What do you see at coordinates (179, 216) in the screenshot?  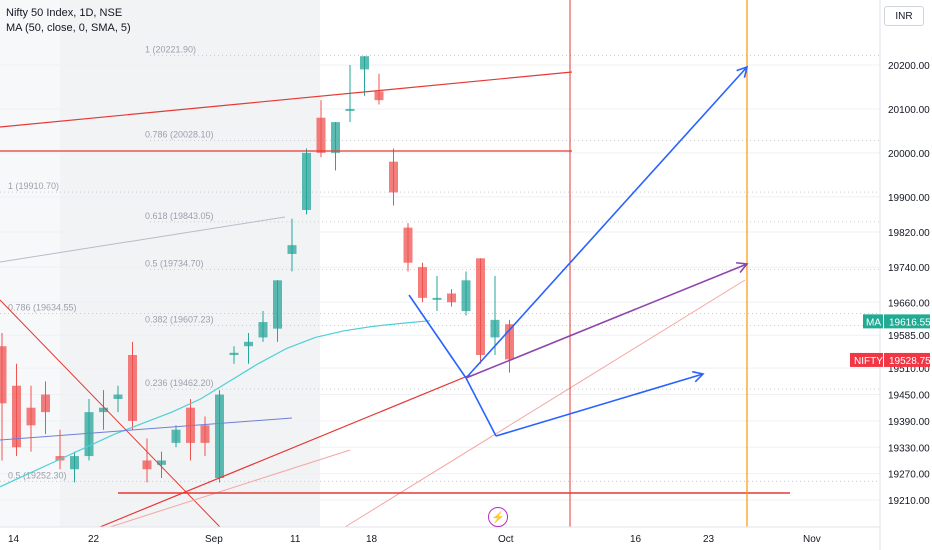 I see `fib-level-label-2: 0.618 (19843.05)` at bounding box center [179, 216].